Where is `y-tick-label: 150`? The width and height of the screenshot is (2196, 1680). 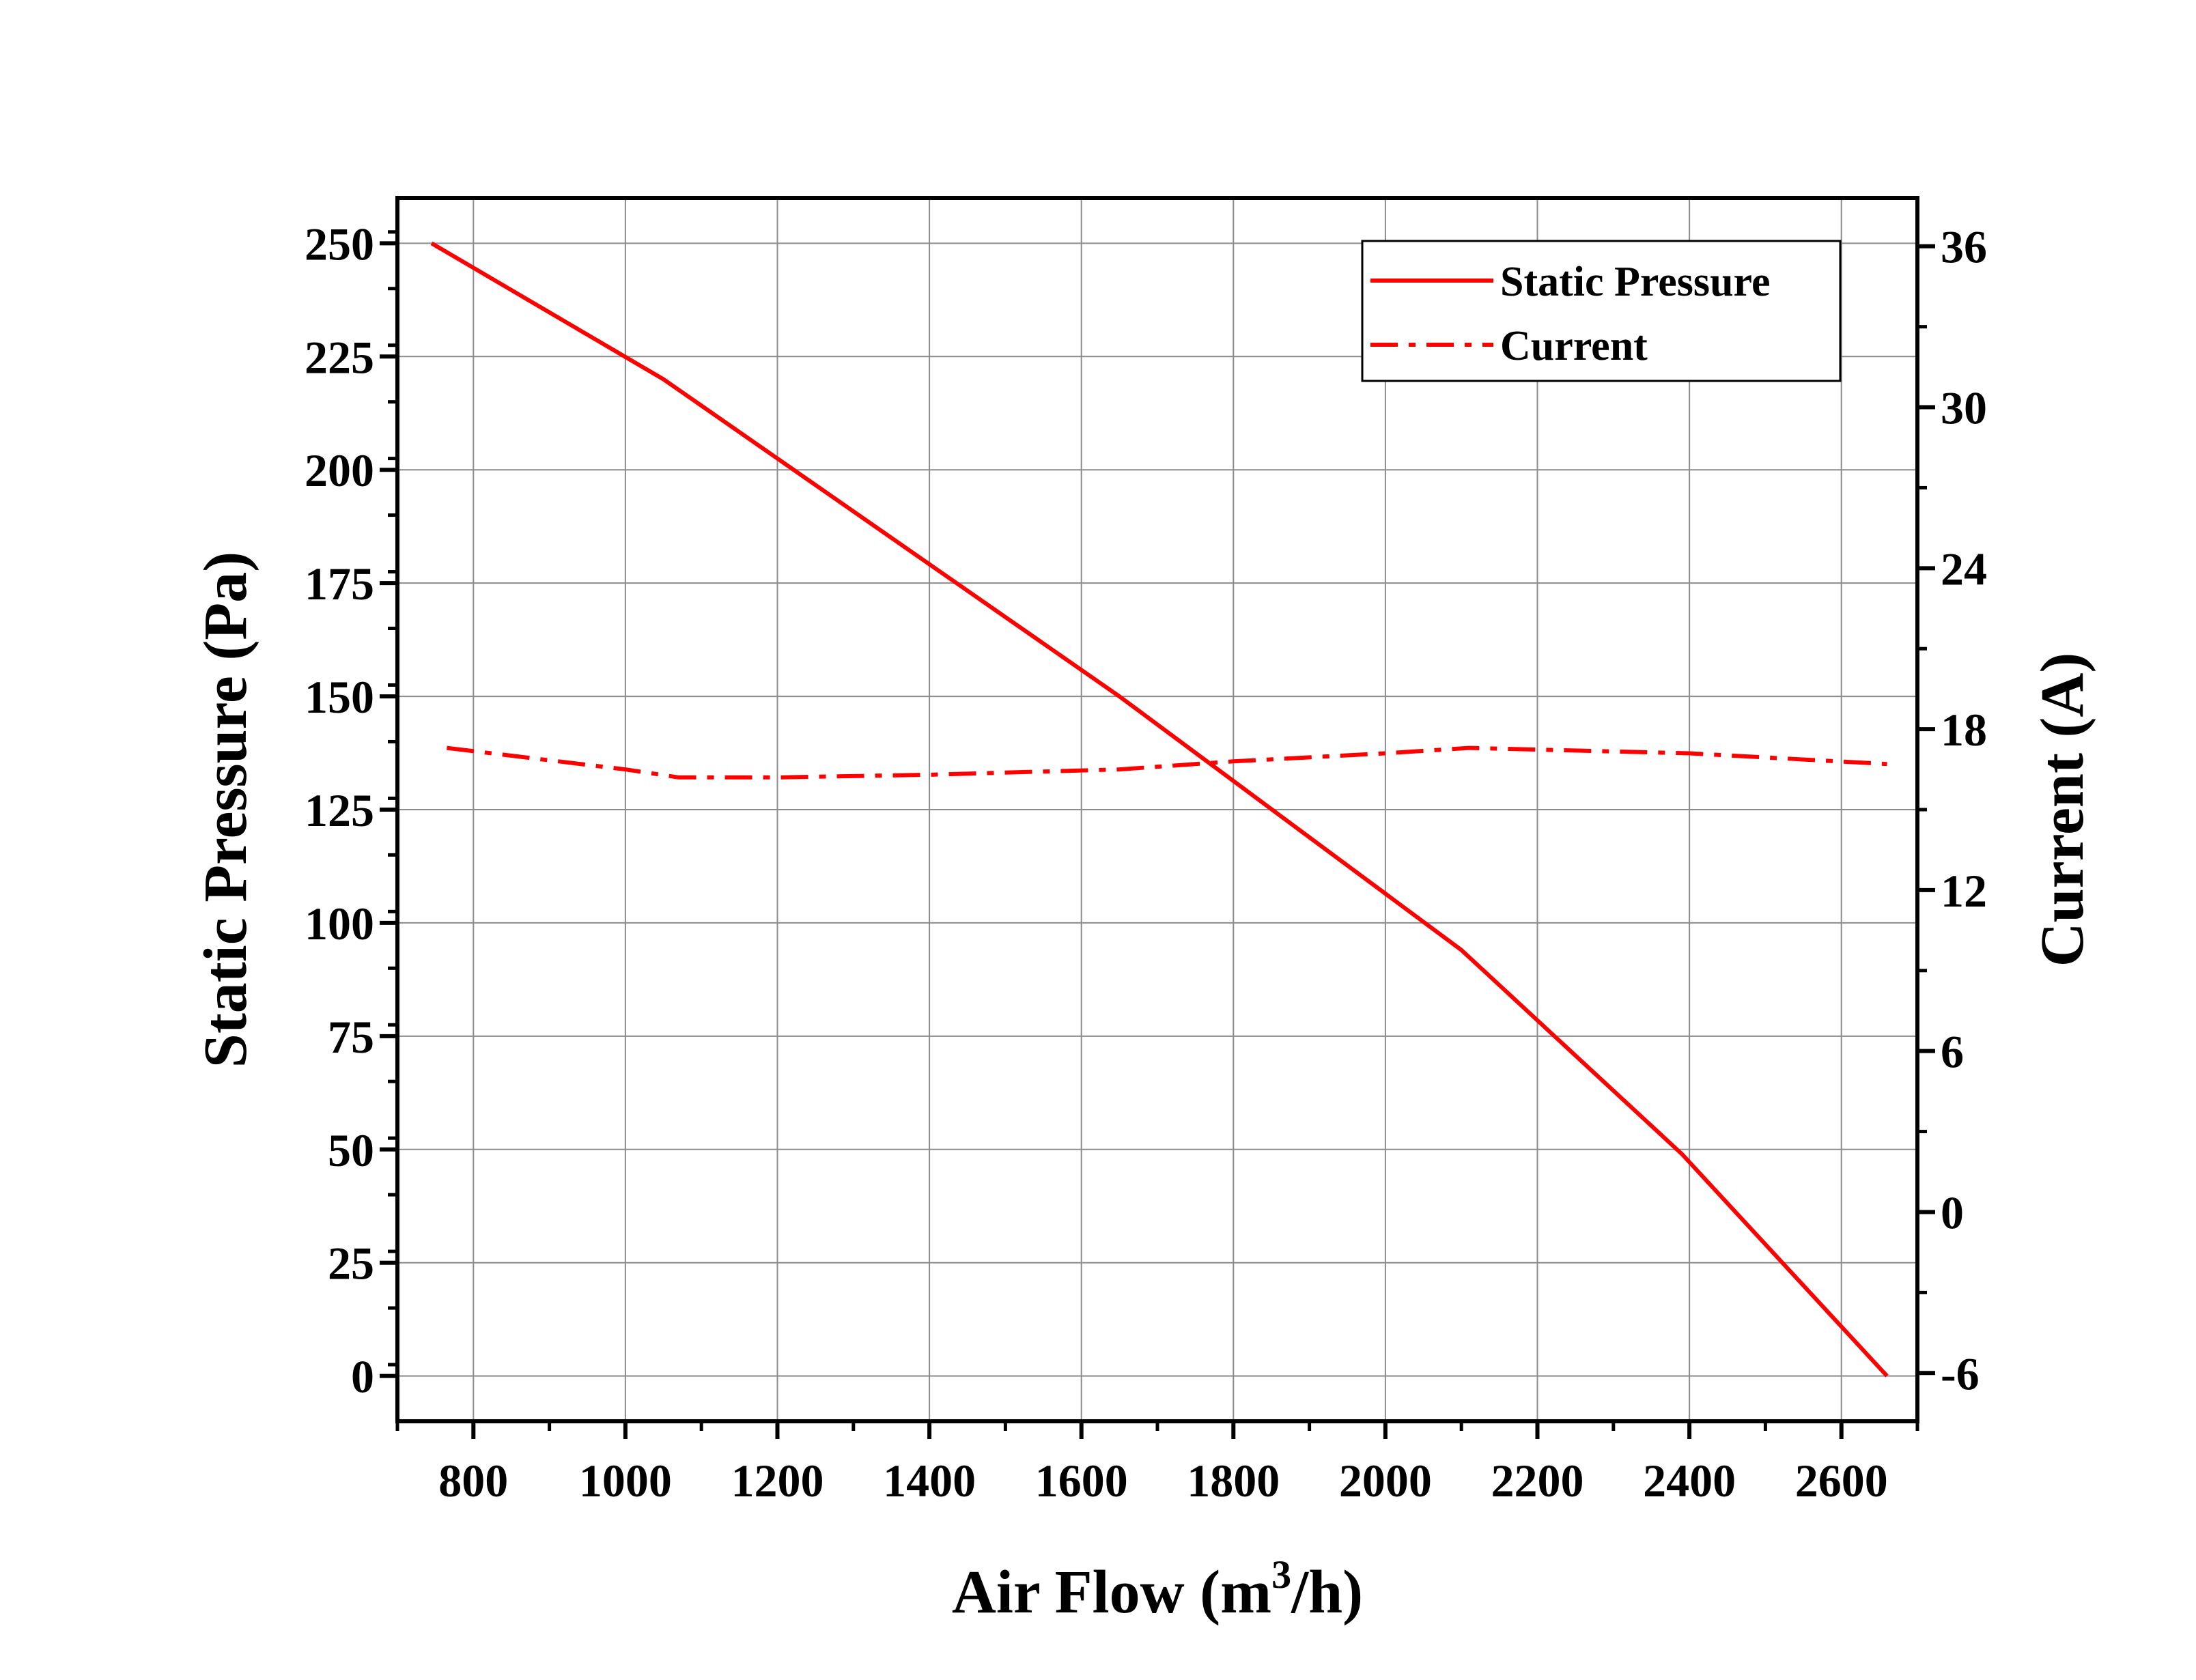 y-tick-label: 150 is located at coordinates (339, 697).